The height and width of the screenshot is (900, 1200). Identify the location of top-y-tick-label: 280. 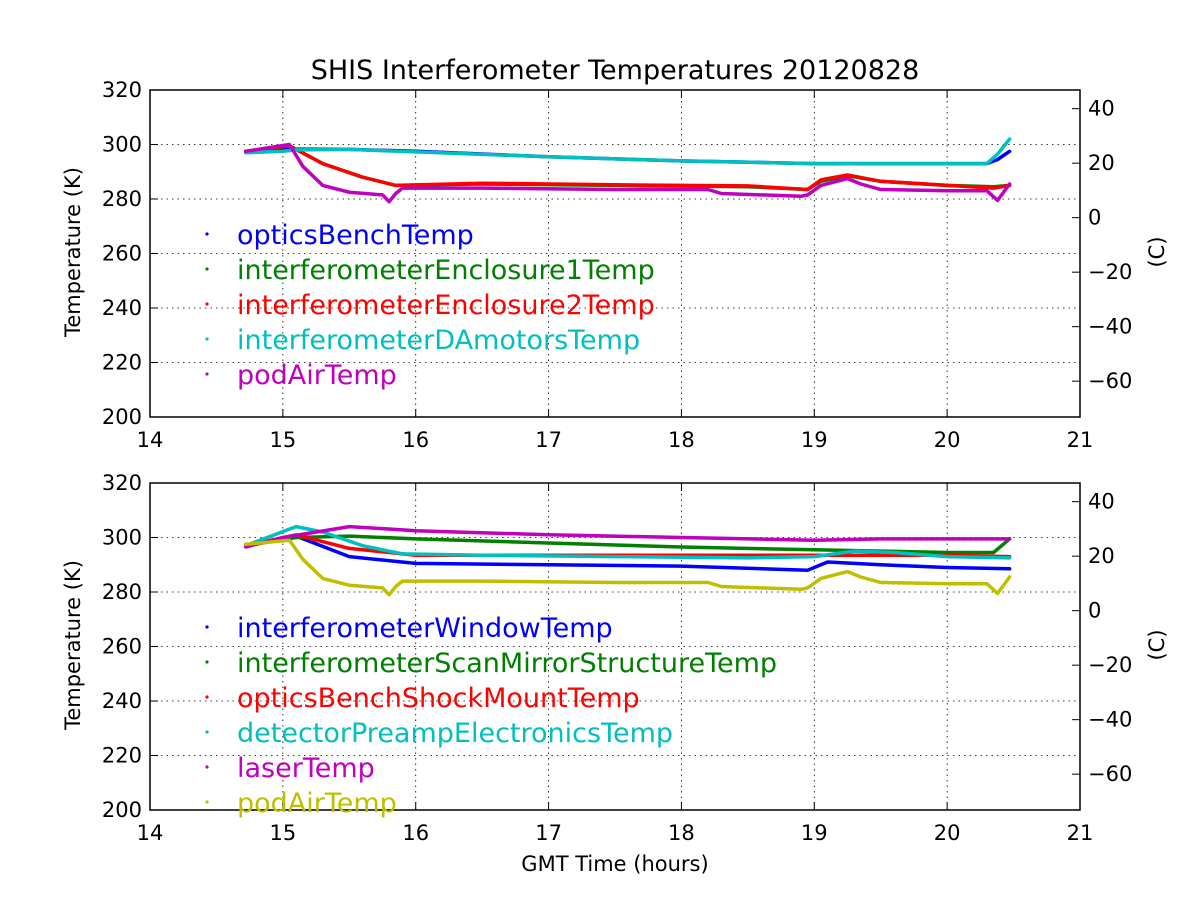
(122, 199).